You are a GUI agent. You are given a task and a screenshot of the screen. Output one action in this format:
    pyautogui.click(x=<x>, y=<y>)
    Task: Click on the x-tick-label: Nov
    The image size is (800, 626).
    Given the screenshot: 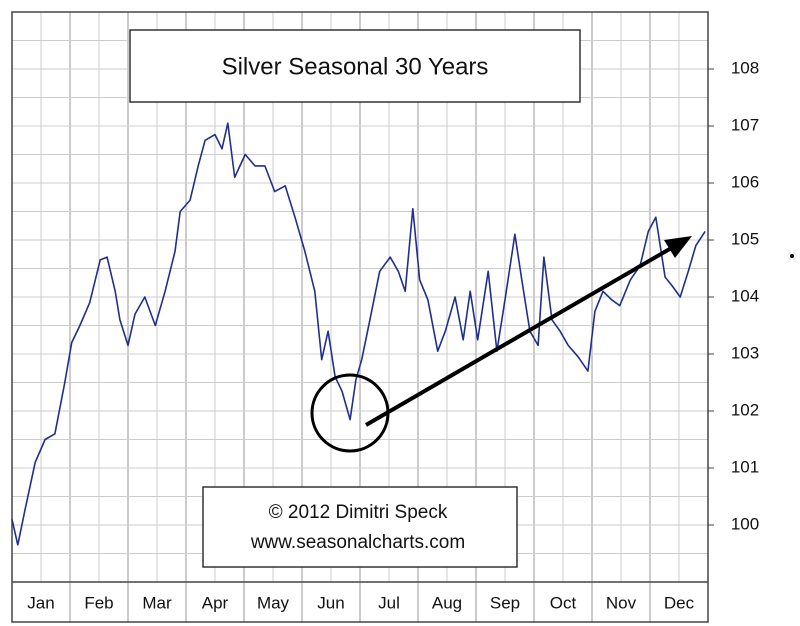 What is the action you would take?
    pyautogui.click(x=621, y=602)
    